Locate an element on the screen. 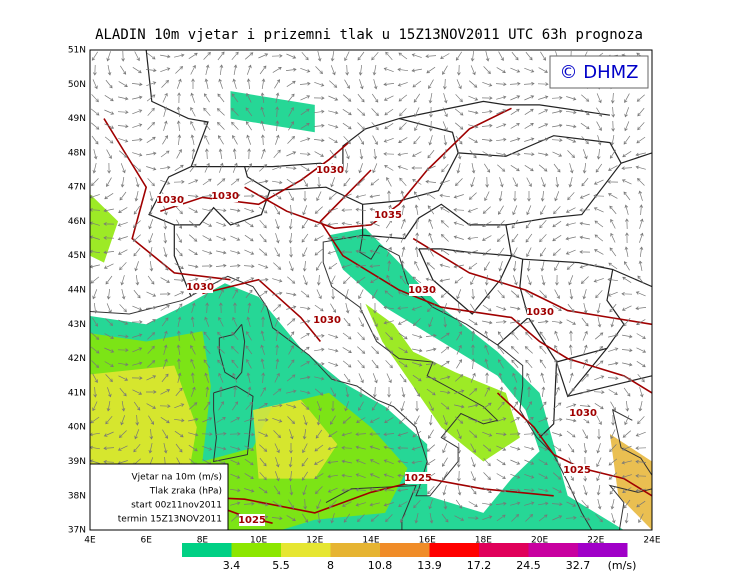  lat-label: 43N is located at coordinates (77, 325).